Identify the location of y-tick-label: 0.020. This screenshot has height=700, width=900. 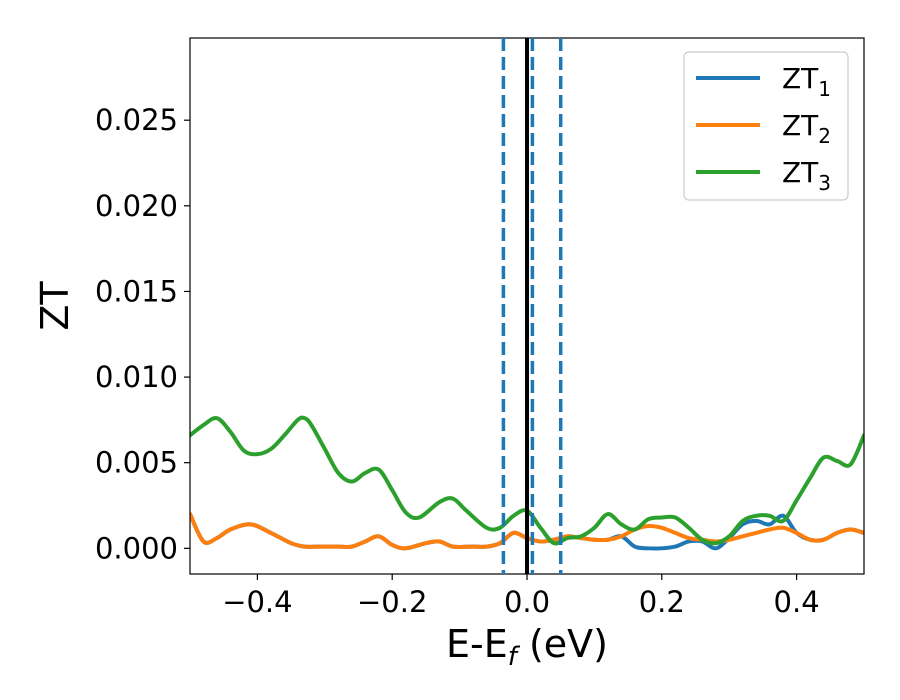
(136, 206).